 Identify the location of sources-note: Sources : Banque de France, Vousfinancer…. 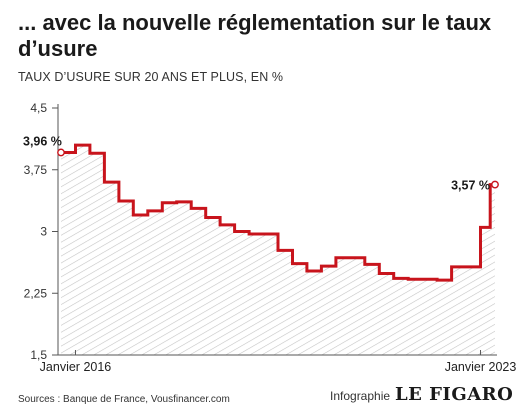
(124, 399).